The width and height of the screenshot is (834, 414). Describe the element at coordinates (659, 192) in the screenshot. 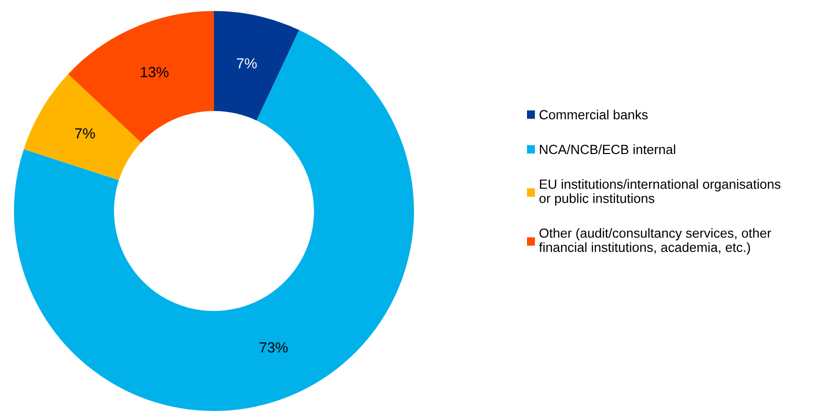

I see `legend-label: EU institutions/international organisations or public institutions` at that location.